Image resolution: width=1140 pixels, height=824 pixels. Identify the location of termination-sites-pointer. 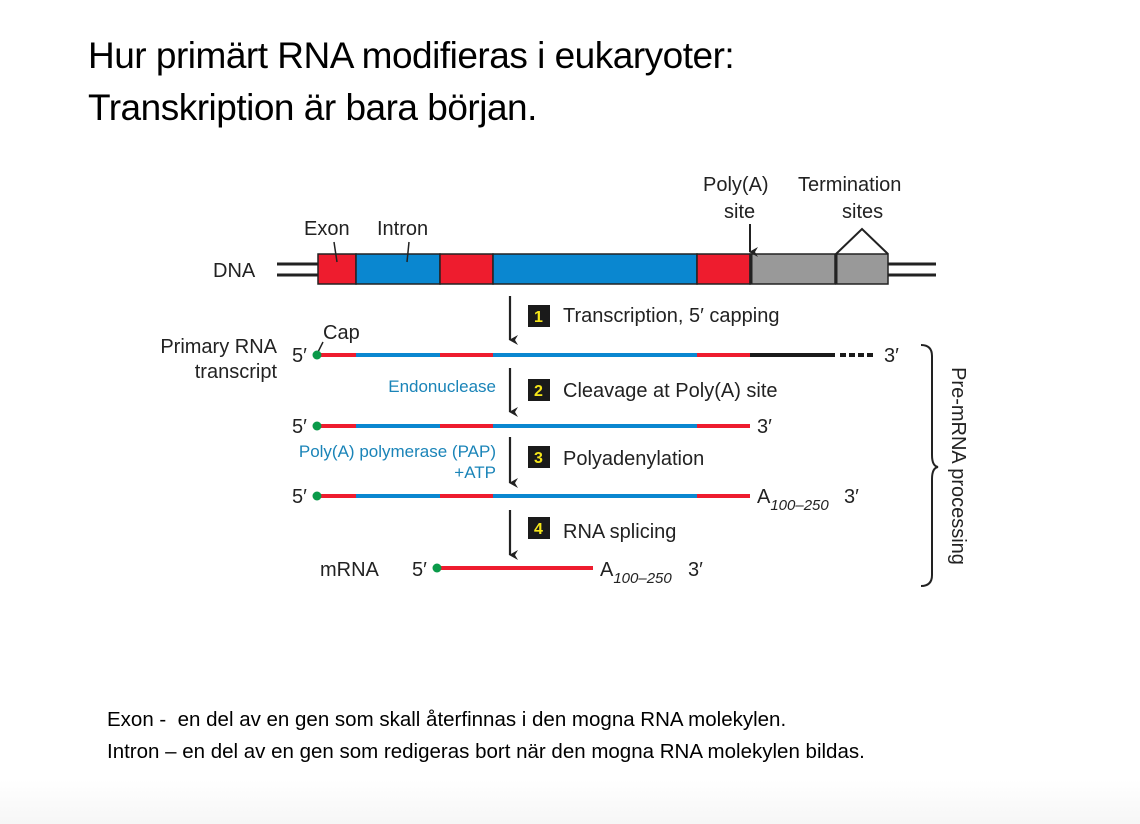
(862, 241).